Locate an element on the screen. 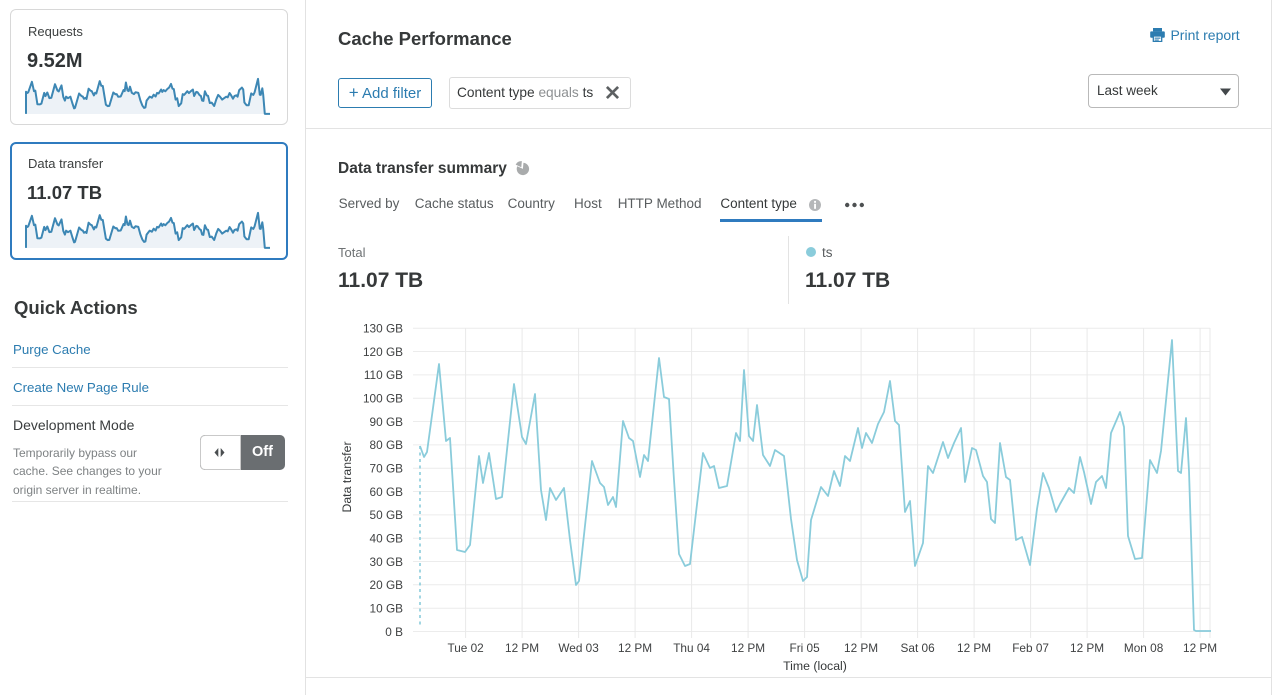 Image resolution: width=1285 pixels, height=695 pixels. svg-text: 60 GB is located at coordinates (387, 492).